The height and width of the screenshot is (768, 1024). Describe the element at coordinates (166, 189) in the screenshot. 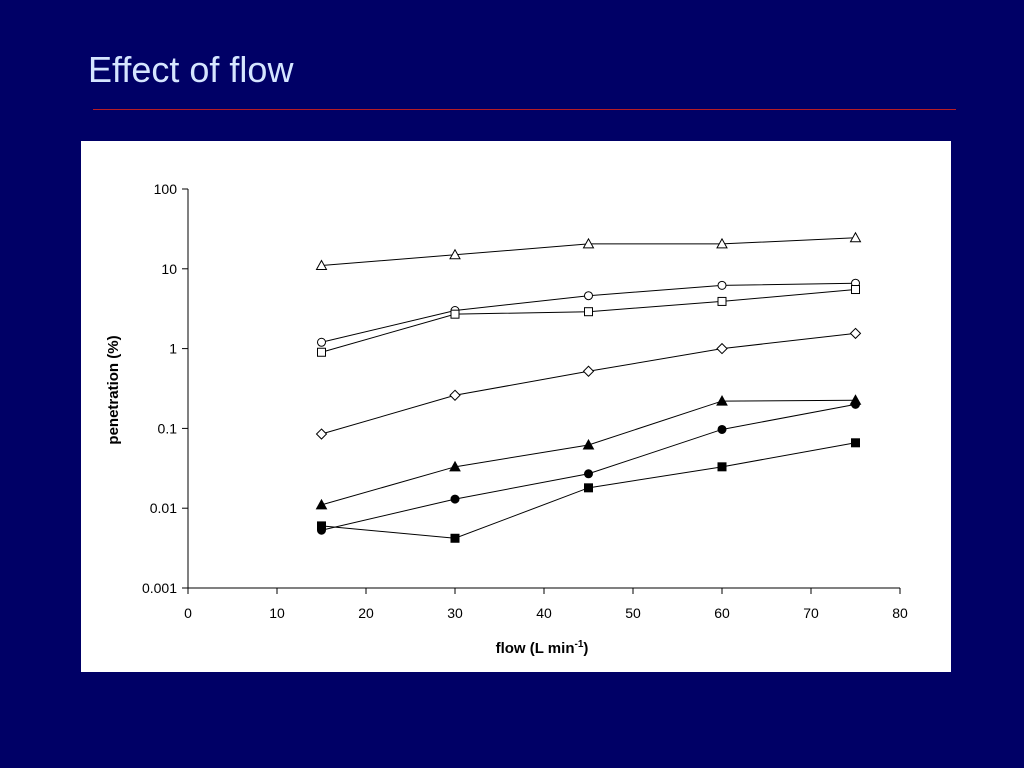

I see `y-tick-label: 100` at that location.